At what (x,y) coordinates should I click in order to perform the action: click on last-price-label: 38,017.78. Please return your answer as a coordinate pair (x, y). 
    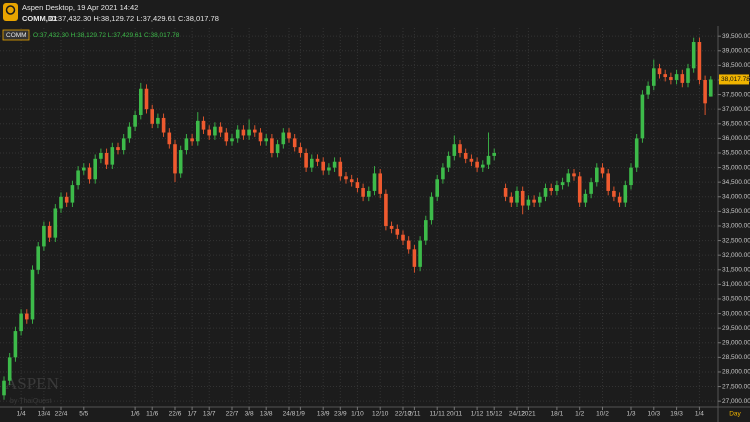
    Looking at the image, I should click on (735, 79).